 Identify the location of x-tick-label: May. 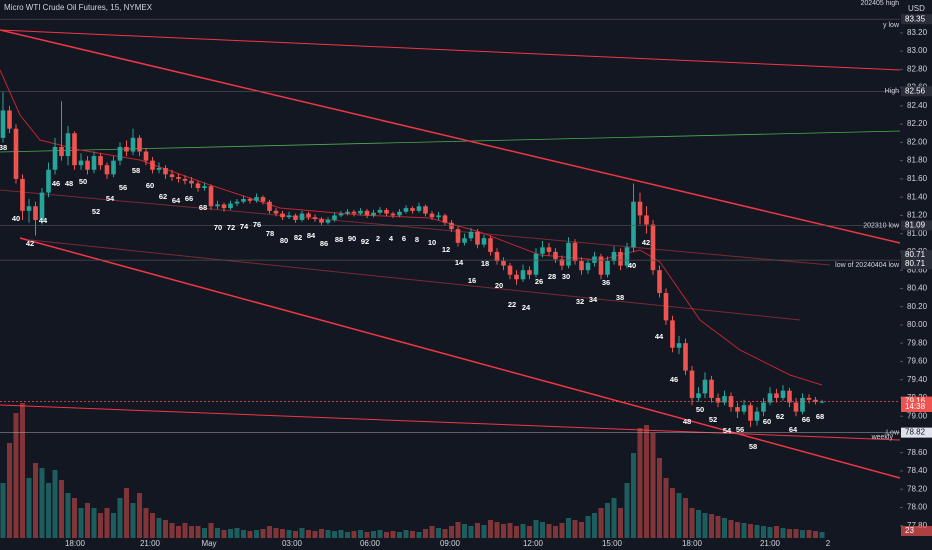
(208, 543).